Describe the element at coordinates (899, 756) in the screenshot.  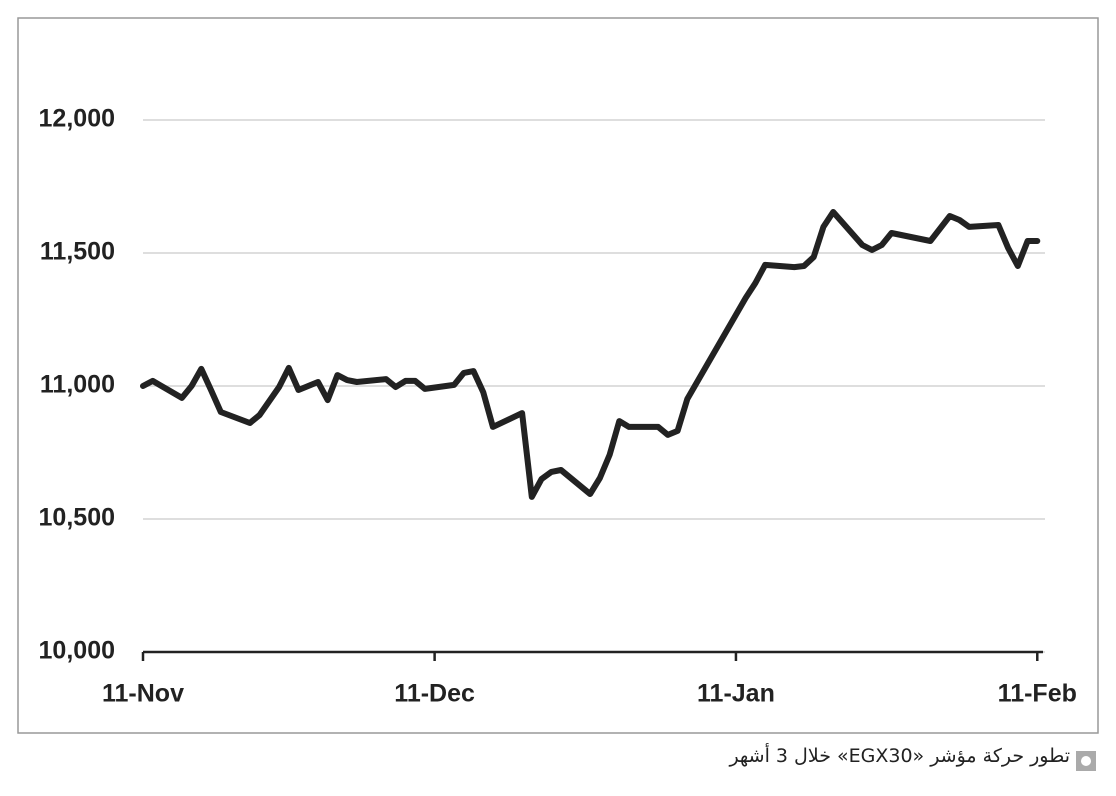
I see `caption: تطور حركة مؤشر «EGX30» خلال 3 أشهر` at that location.